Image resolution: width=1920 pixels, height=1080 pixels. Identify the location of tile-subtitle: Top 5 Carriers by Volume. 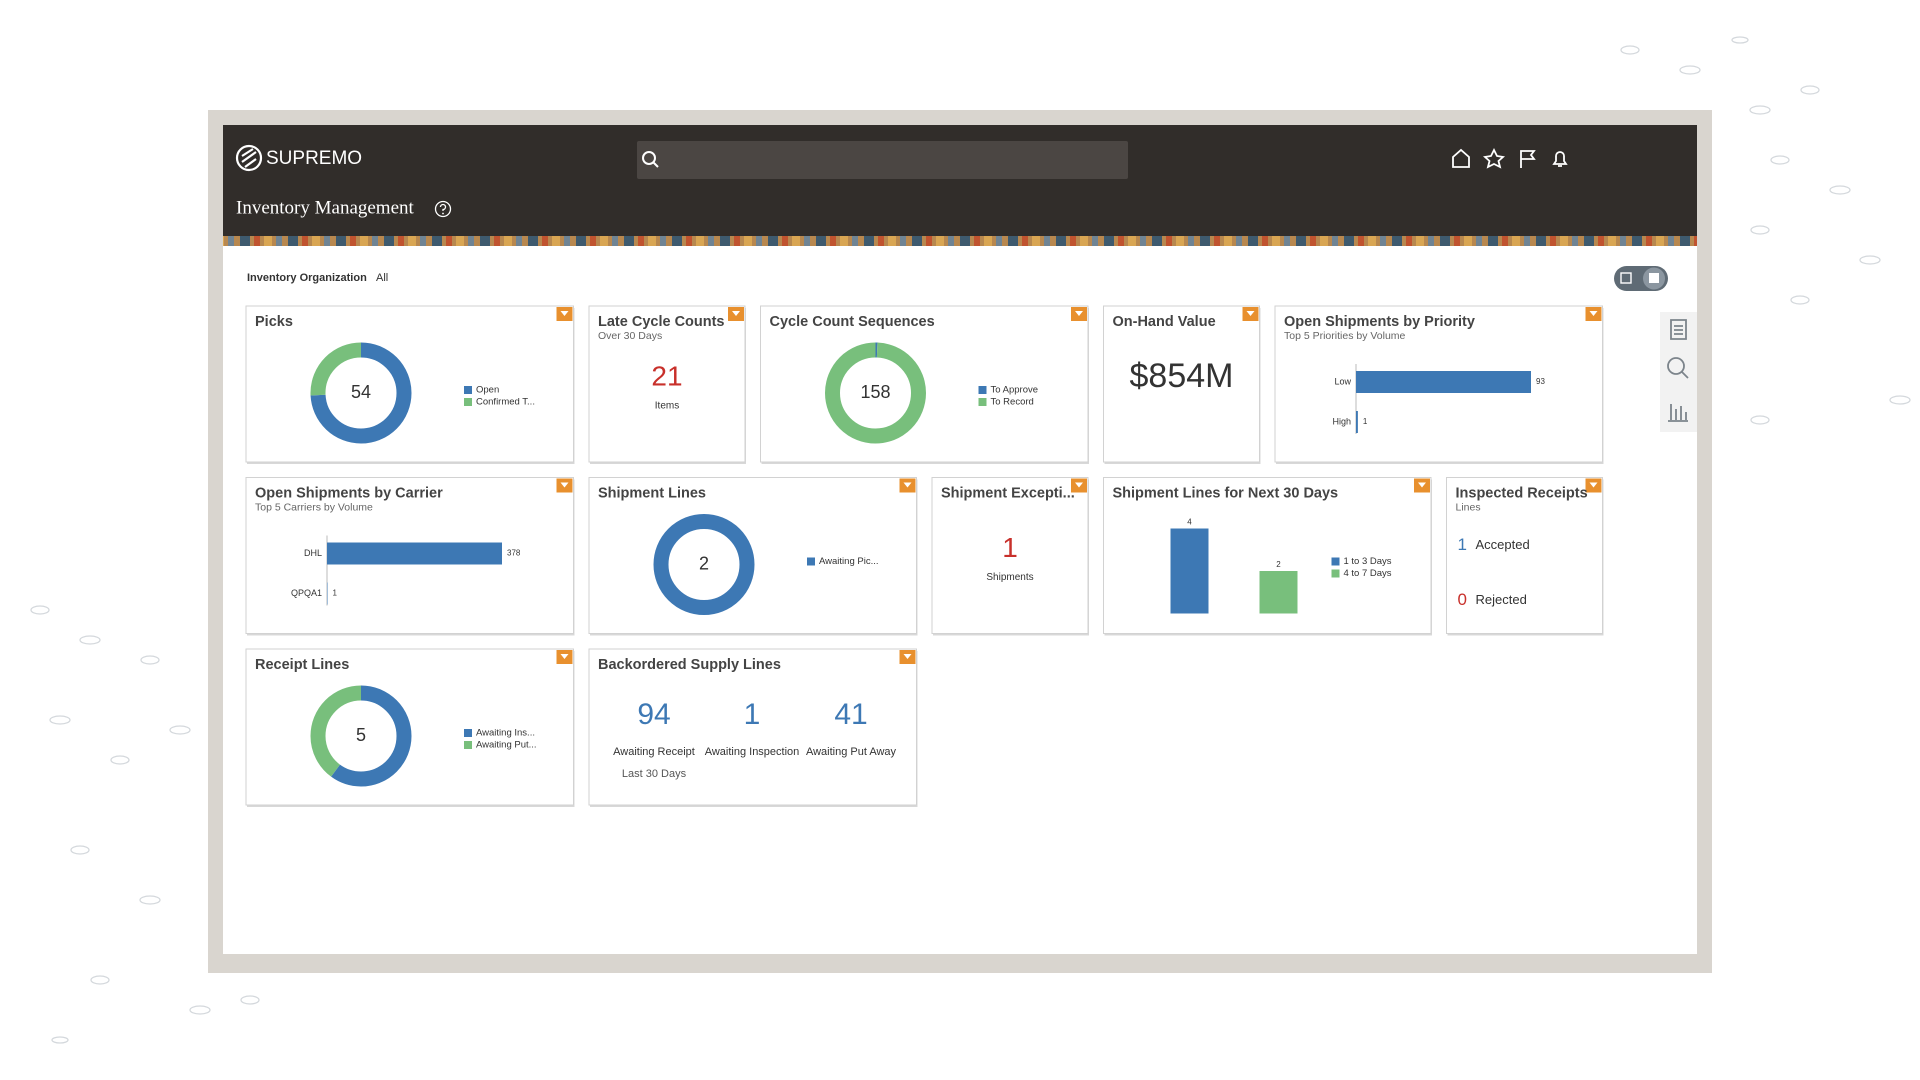
(314, 507).